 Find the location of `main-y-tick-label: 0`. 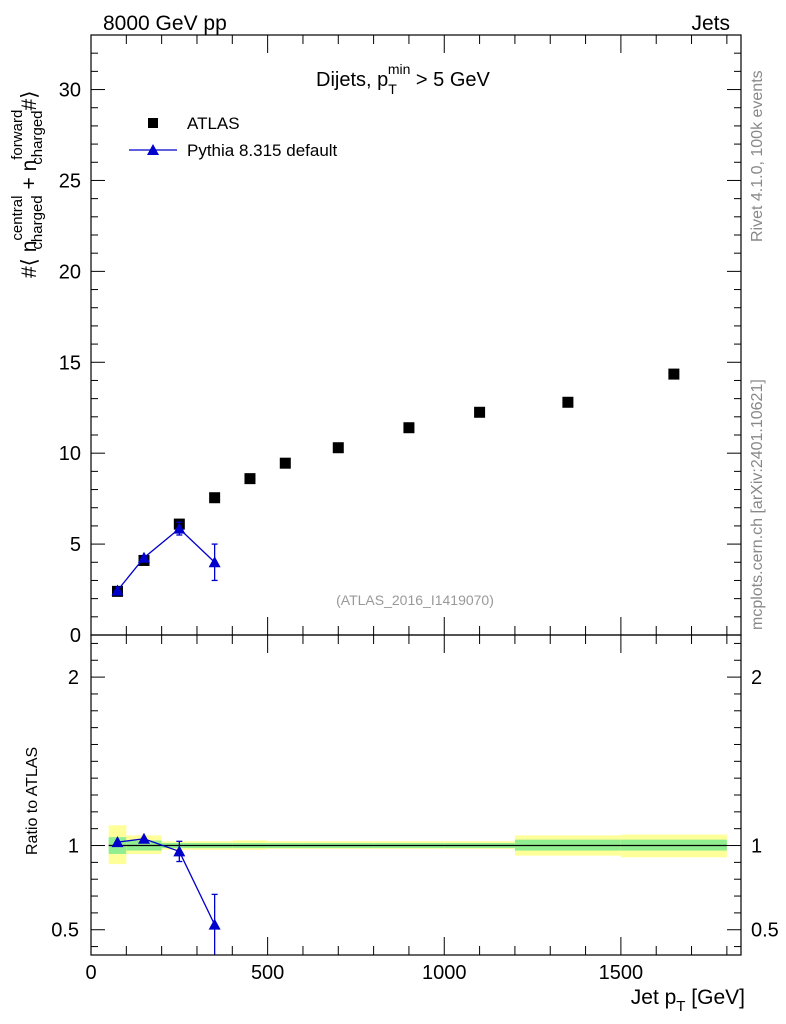

main-y-tick-label: 0 is located at coordinates (75, 636).